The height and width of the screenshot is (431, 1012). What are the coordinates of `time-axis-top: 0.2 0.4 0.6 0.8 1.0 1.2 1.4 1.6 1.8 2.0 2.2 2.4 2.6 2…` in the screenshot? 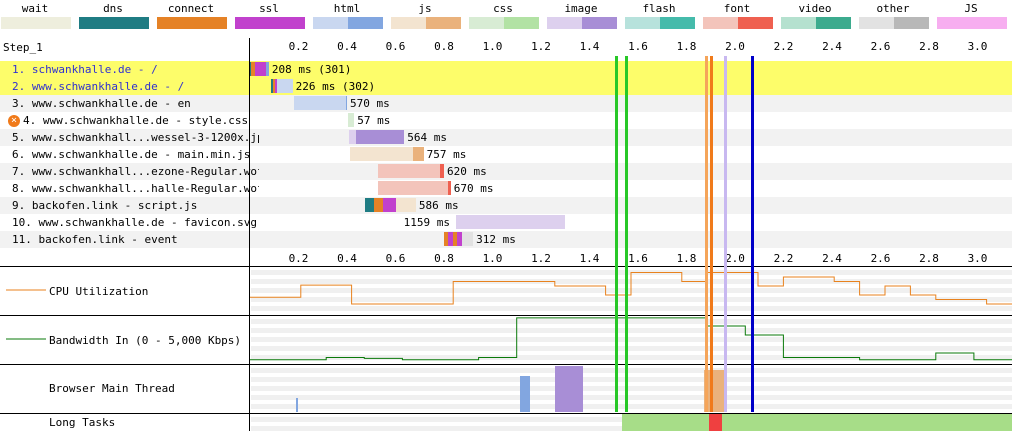 It's located at (631, 48).